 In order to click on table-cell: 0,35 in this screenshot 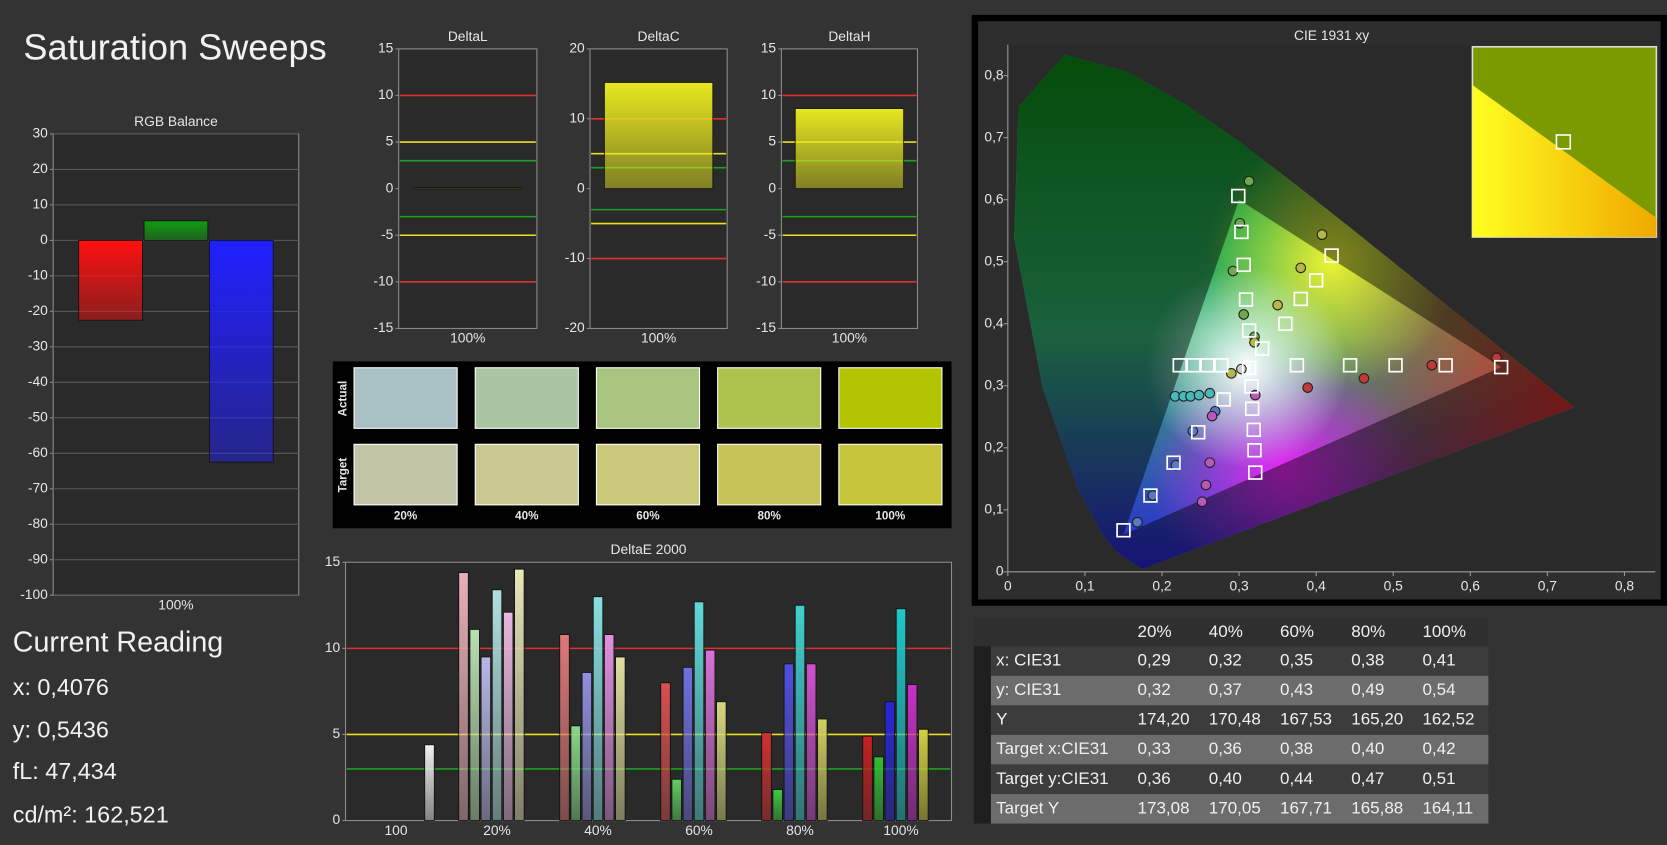, I will do `click(1296, 660)`.